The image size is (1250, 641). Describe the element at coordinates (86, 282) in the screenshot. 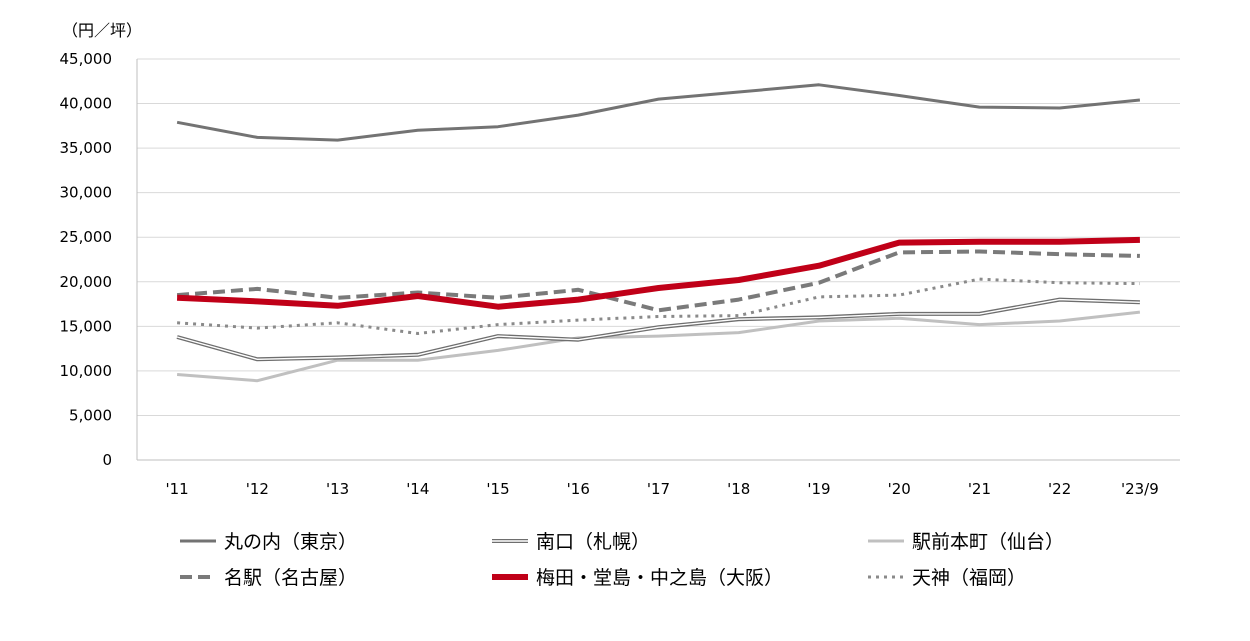

I see `y-tick-label: 20,000` at that location.